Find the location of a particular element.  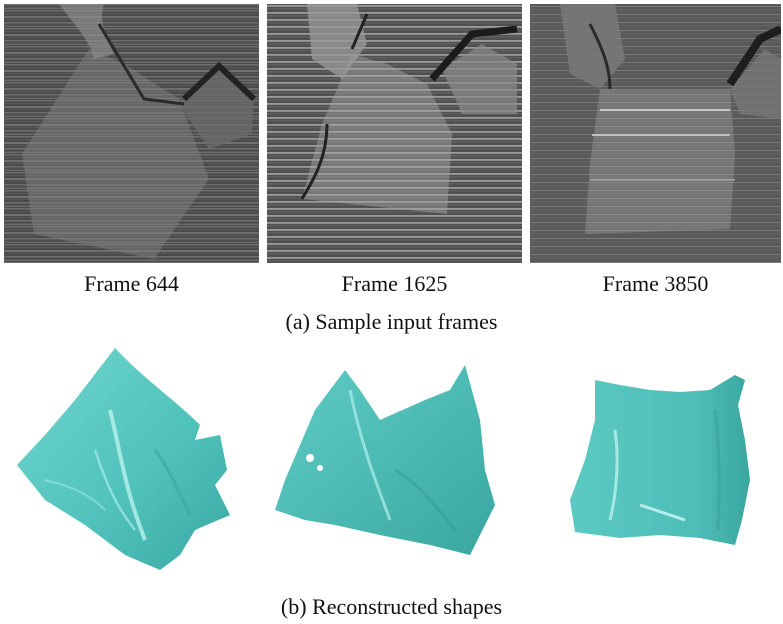

frame-label: Frame 3850 is located at coordinates (655, 283).